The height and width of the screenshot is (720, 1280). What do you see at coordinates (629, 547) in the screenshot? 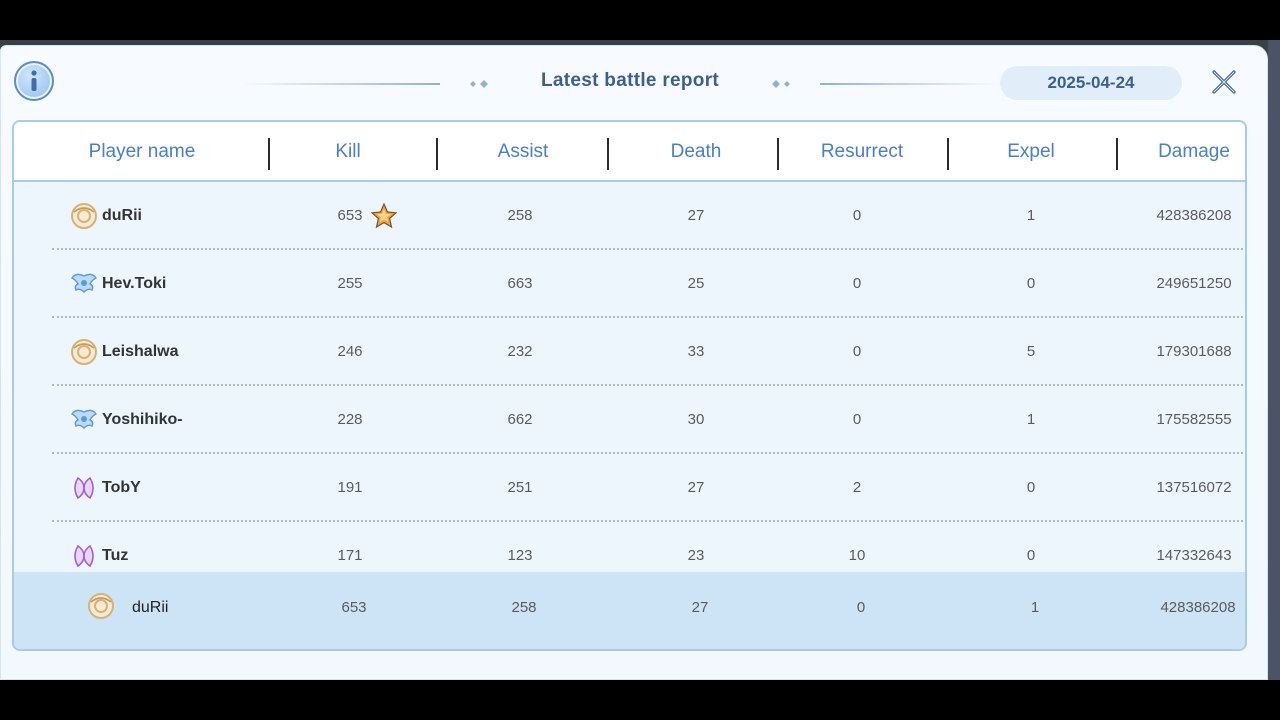
I see `table-row: Tuz 171 123 23 10 0 147332643` at bounding box center [629, 547].